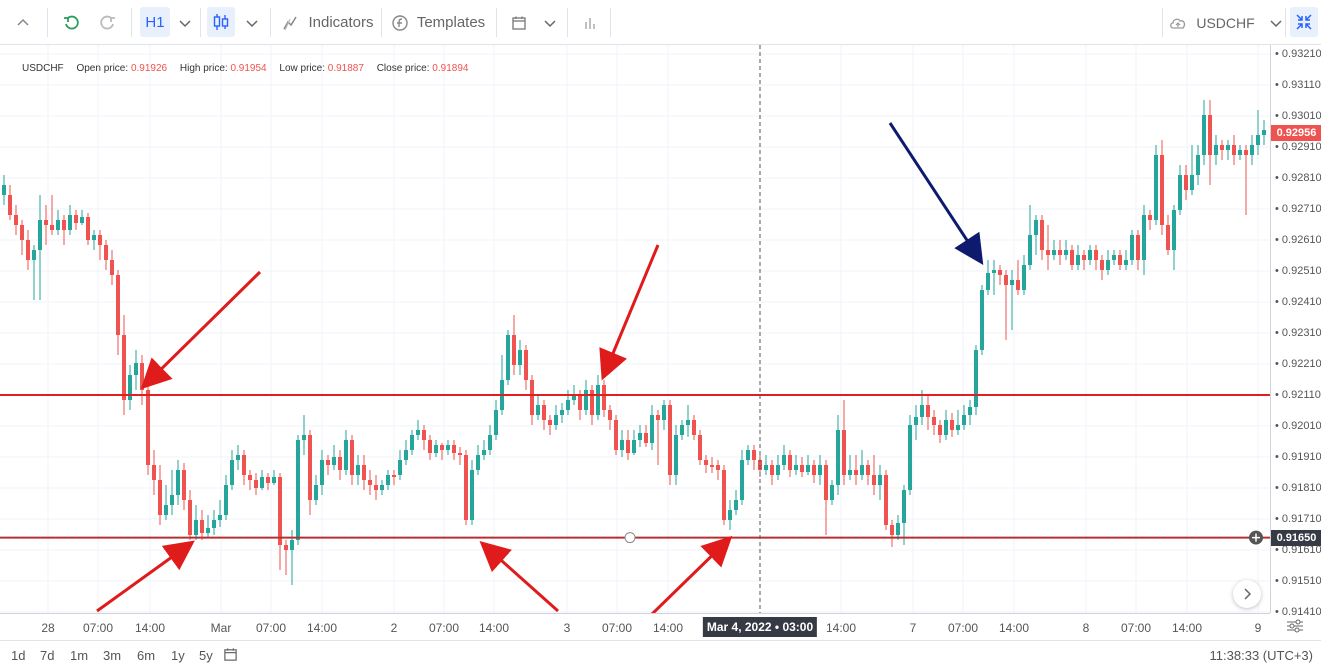 The height and width of the screenshot is (669, 1321). Describe the element at coordinates (1298, 488) in the screenshot. I see `price-tick-label: • 0.91810` at that location.